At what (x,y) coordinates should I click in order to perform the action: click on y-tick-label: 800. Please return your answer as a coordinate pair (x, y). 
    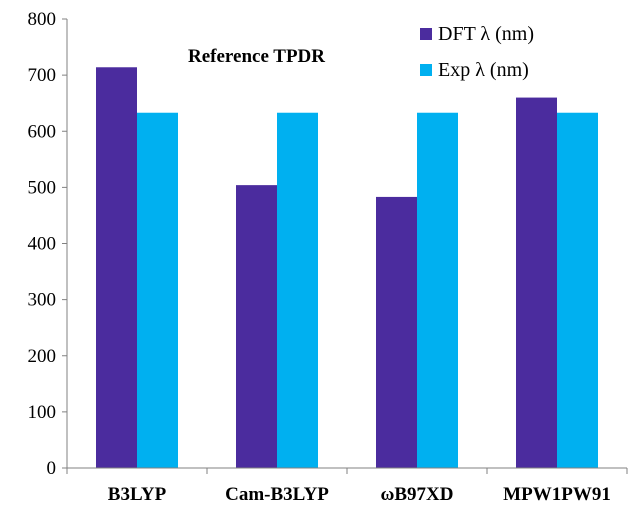
    Looking at the image, I should click on (42, 19).